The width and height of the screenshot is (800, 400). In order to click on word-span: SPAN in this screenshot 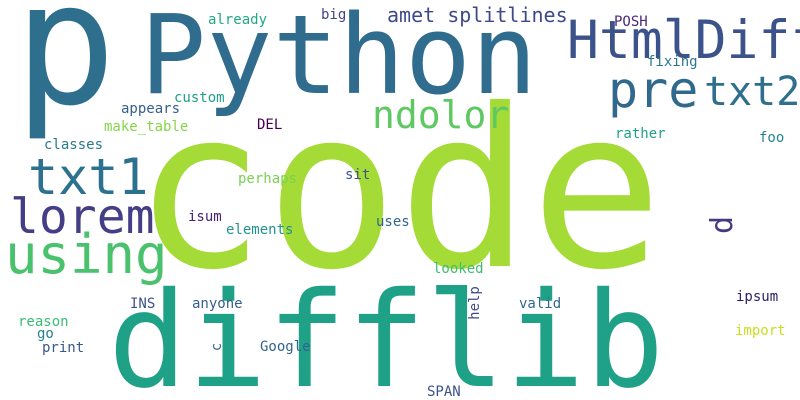, I will do `click(444, 392)`.